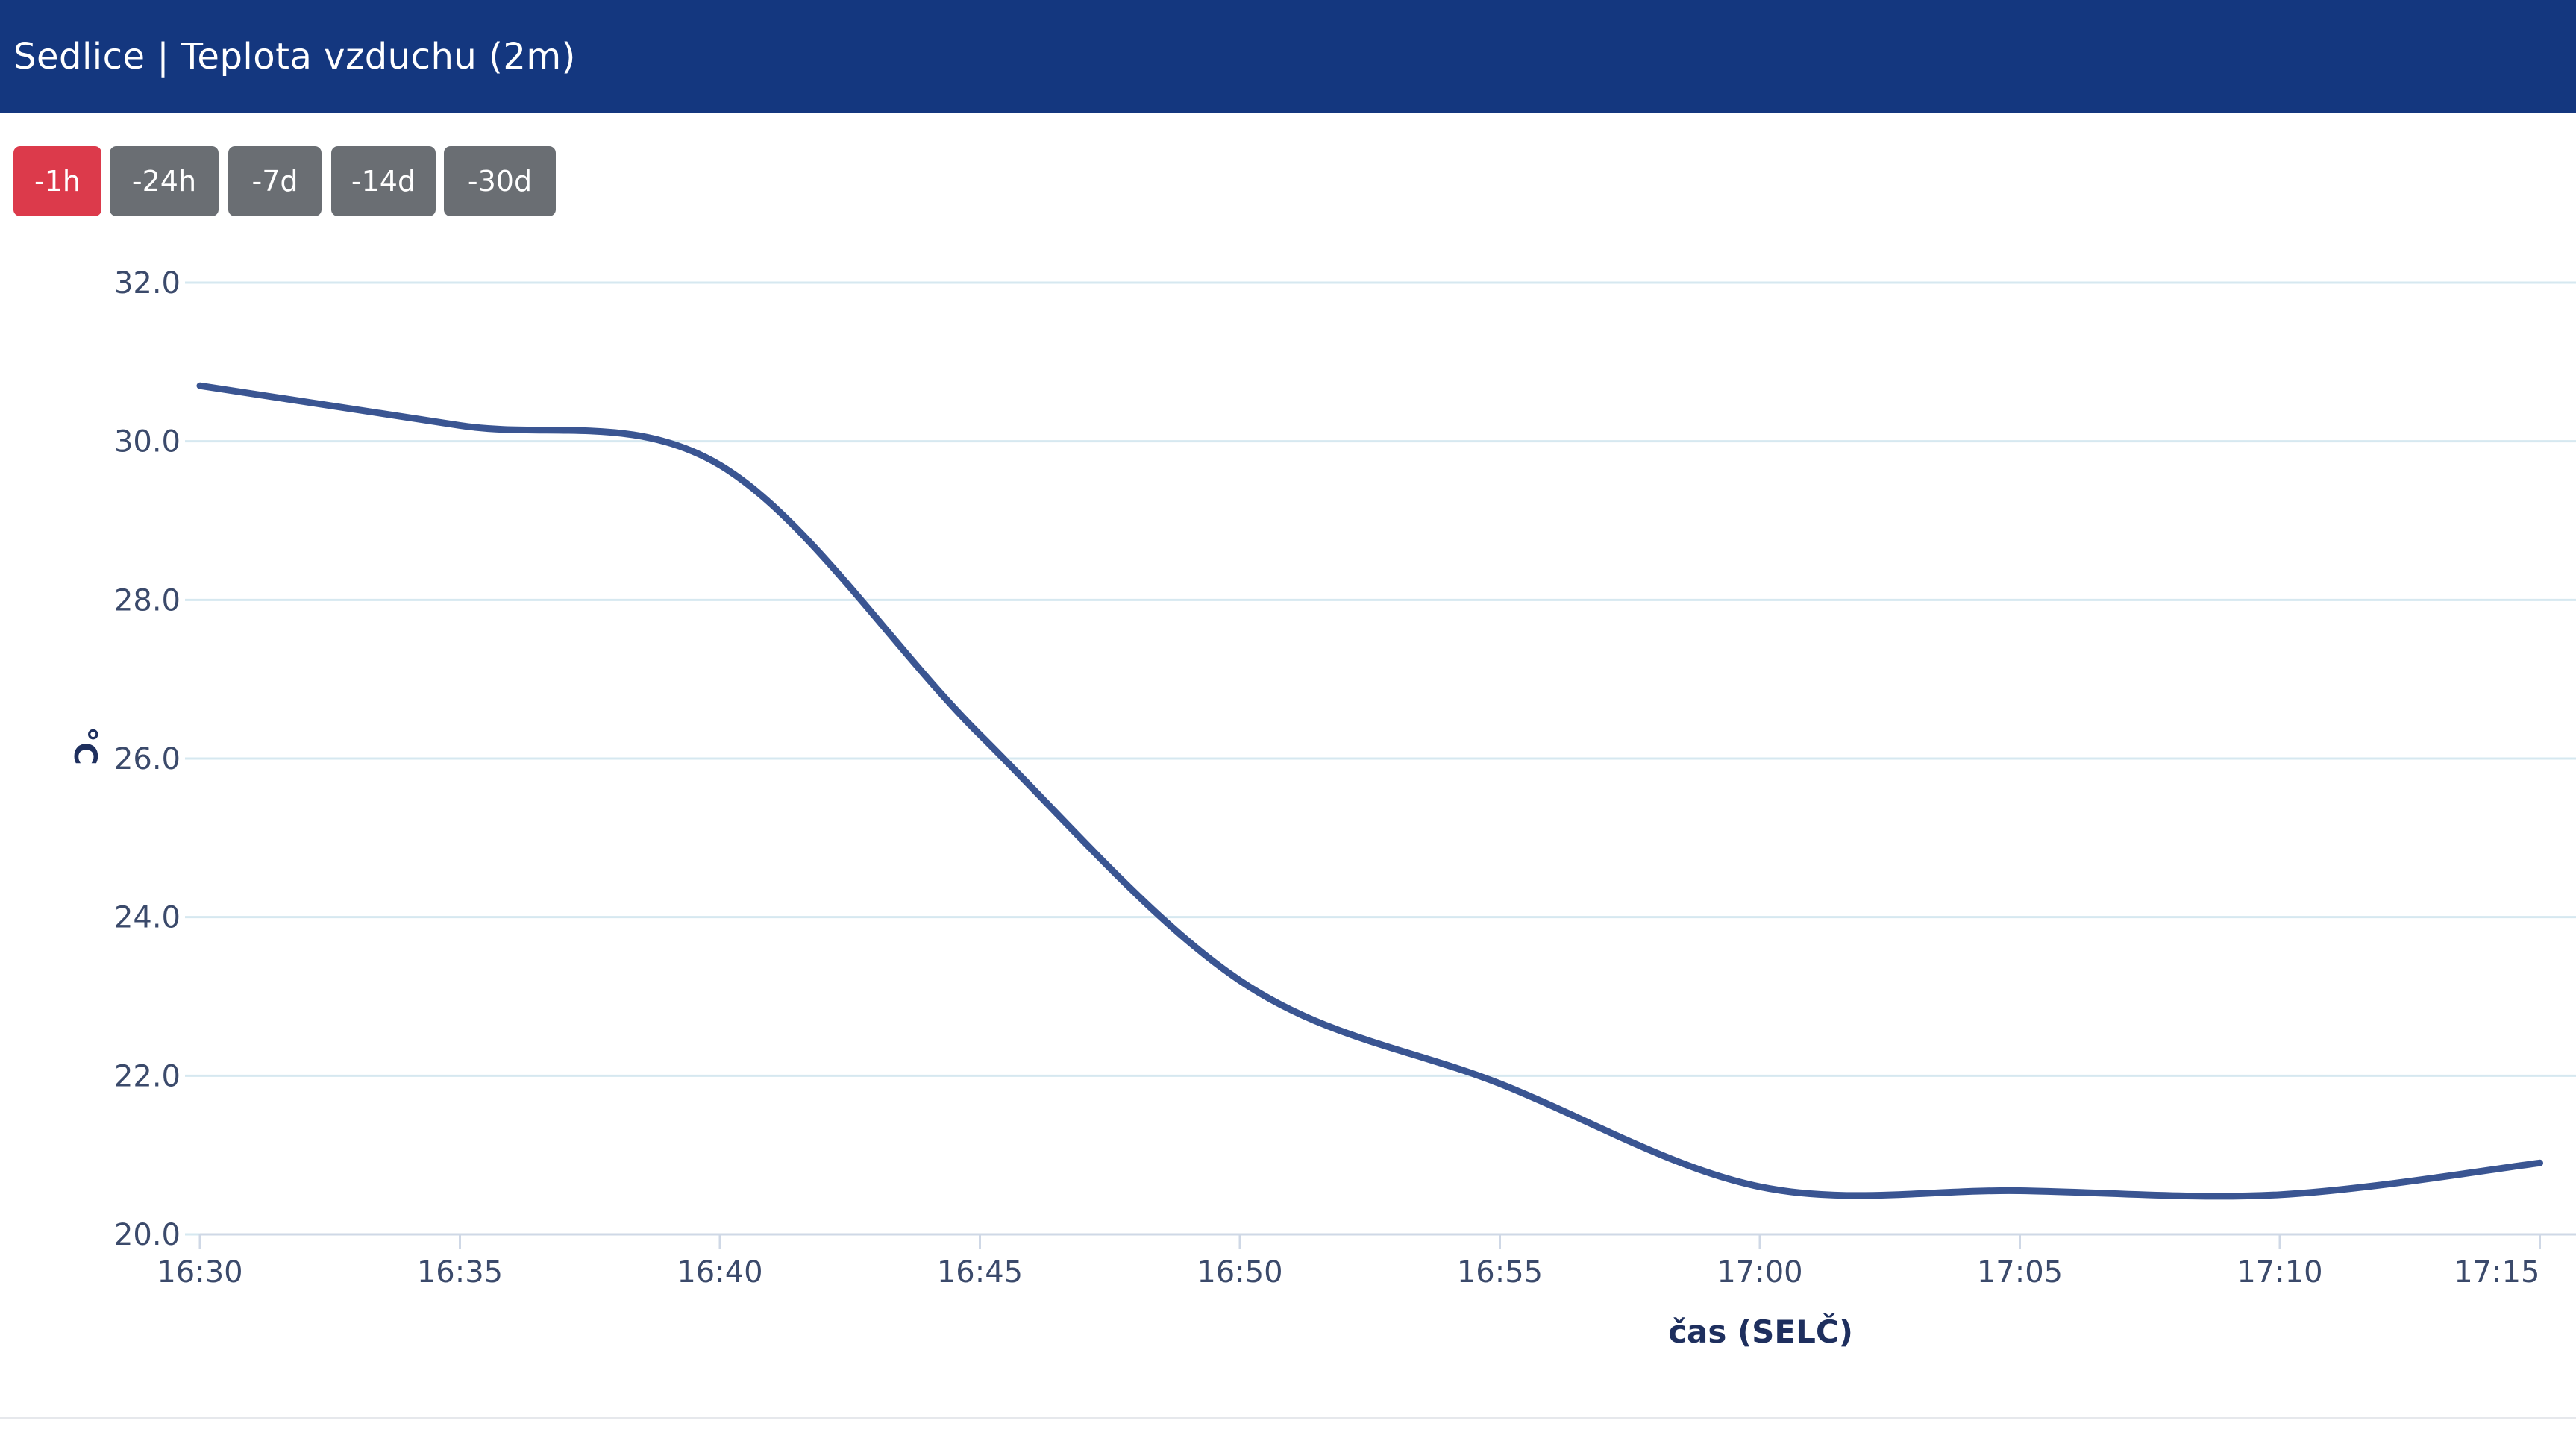 This screenshot has height=1432, width=2576. Describe the element at coordinates (1239, 1272) in the screenshot. I see `x-tick-label: 16:50` at that location.